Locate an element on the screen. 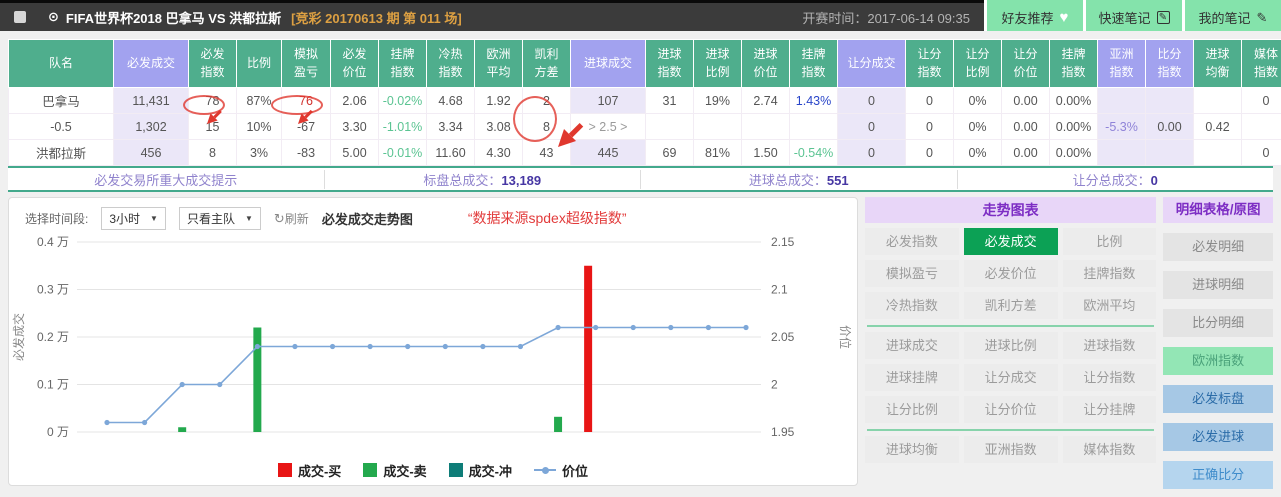  data-source-note: “数据来源spdex超级指数” is located at coordinates (547, 218).